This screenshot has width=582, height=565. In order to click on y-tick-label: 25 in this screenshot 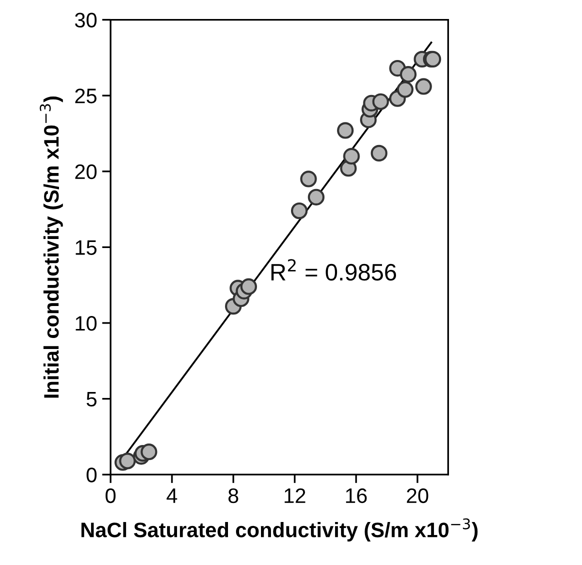, I will do `click(86, 96)`.